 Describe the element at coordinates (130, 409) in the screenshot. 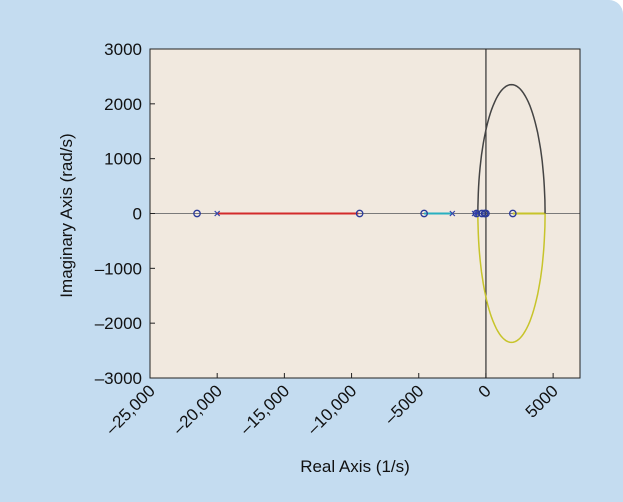

I see `x-tick-label: –25,000` at that location.